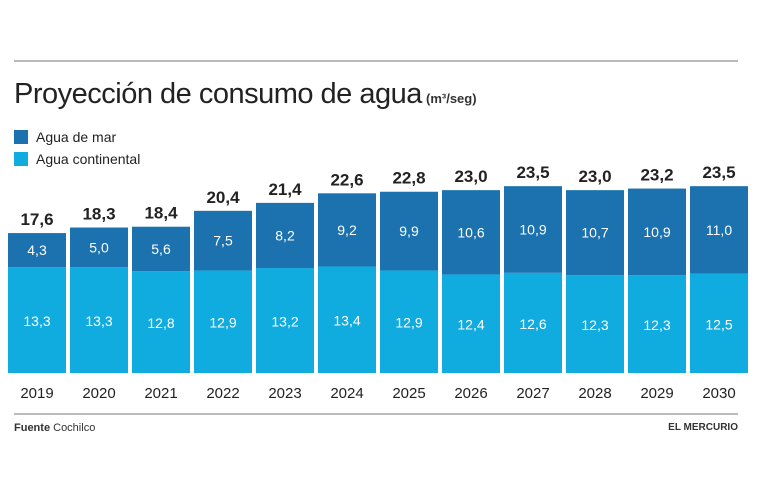  I want to click on total-label: 18,3, so click(98, 214).